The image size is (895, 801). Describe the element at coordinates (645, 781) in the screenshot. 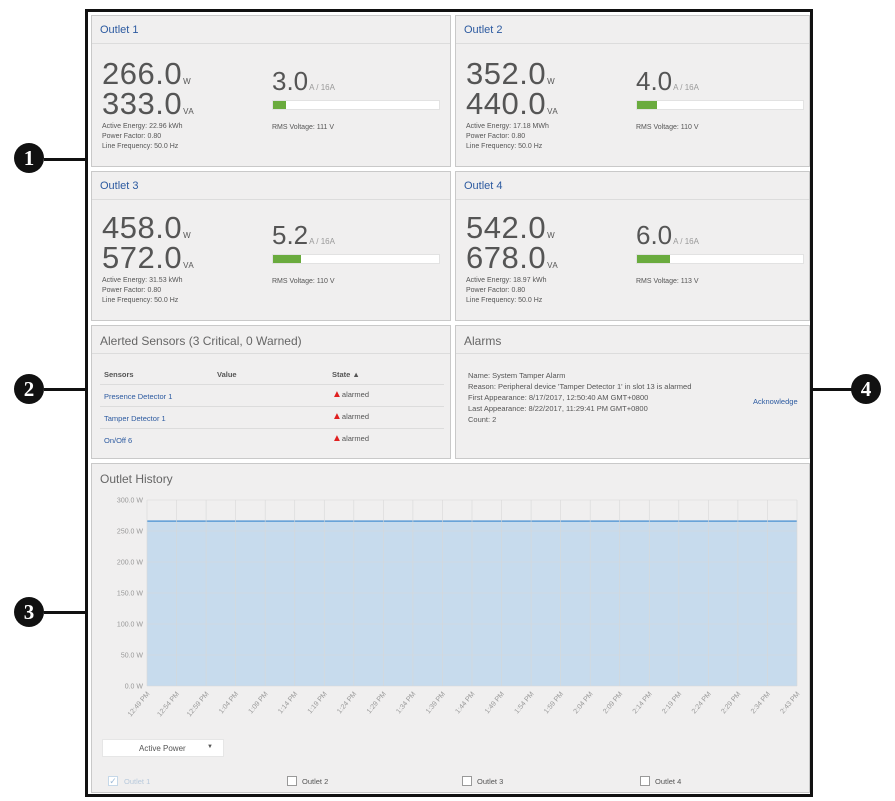

I see `outlet-4-checkbox` at that location.